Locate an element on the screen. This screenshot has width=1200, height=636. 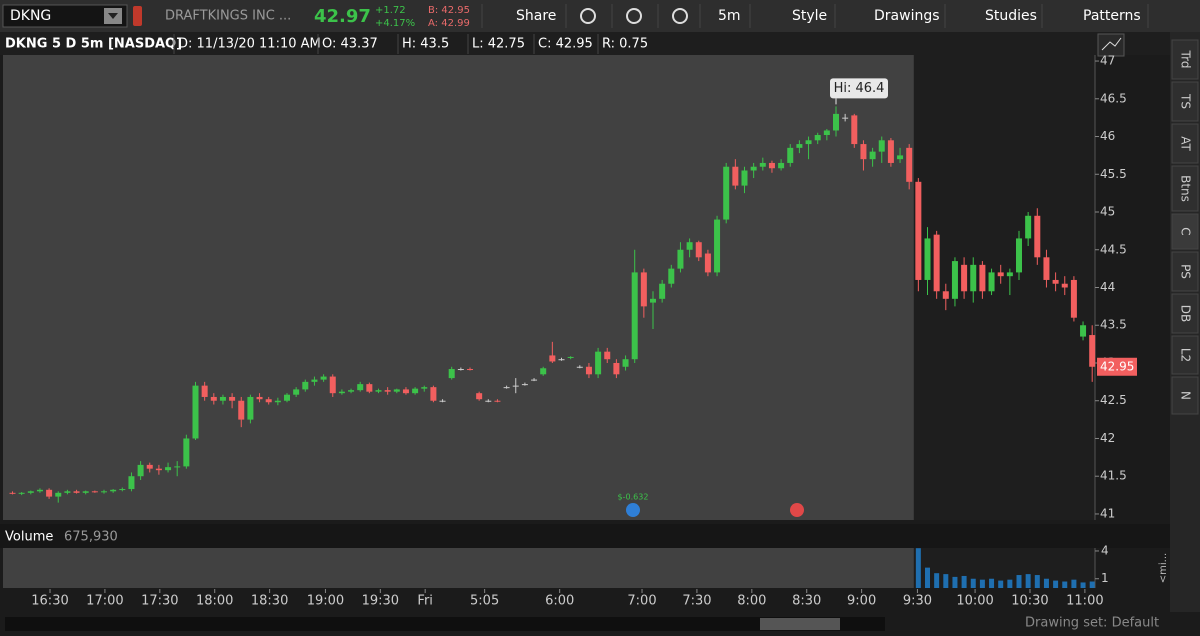
side-tab-label: C is located at coordinates (1186, 231).